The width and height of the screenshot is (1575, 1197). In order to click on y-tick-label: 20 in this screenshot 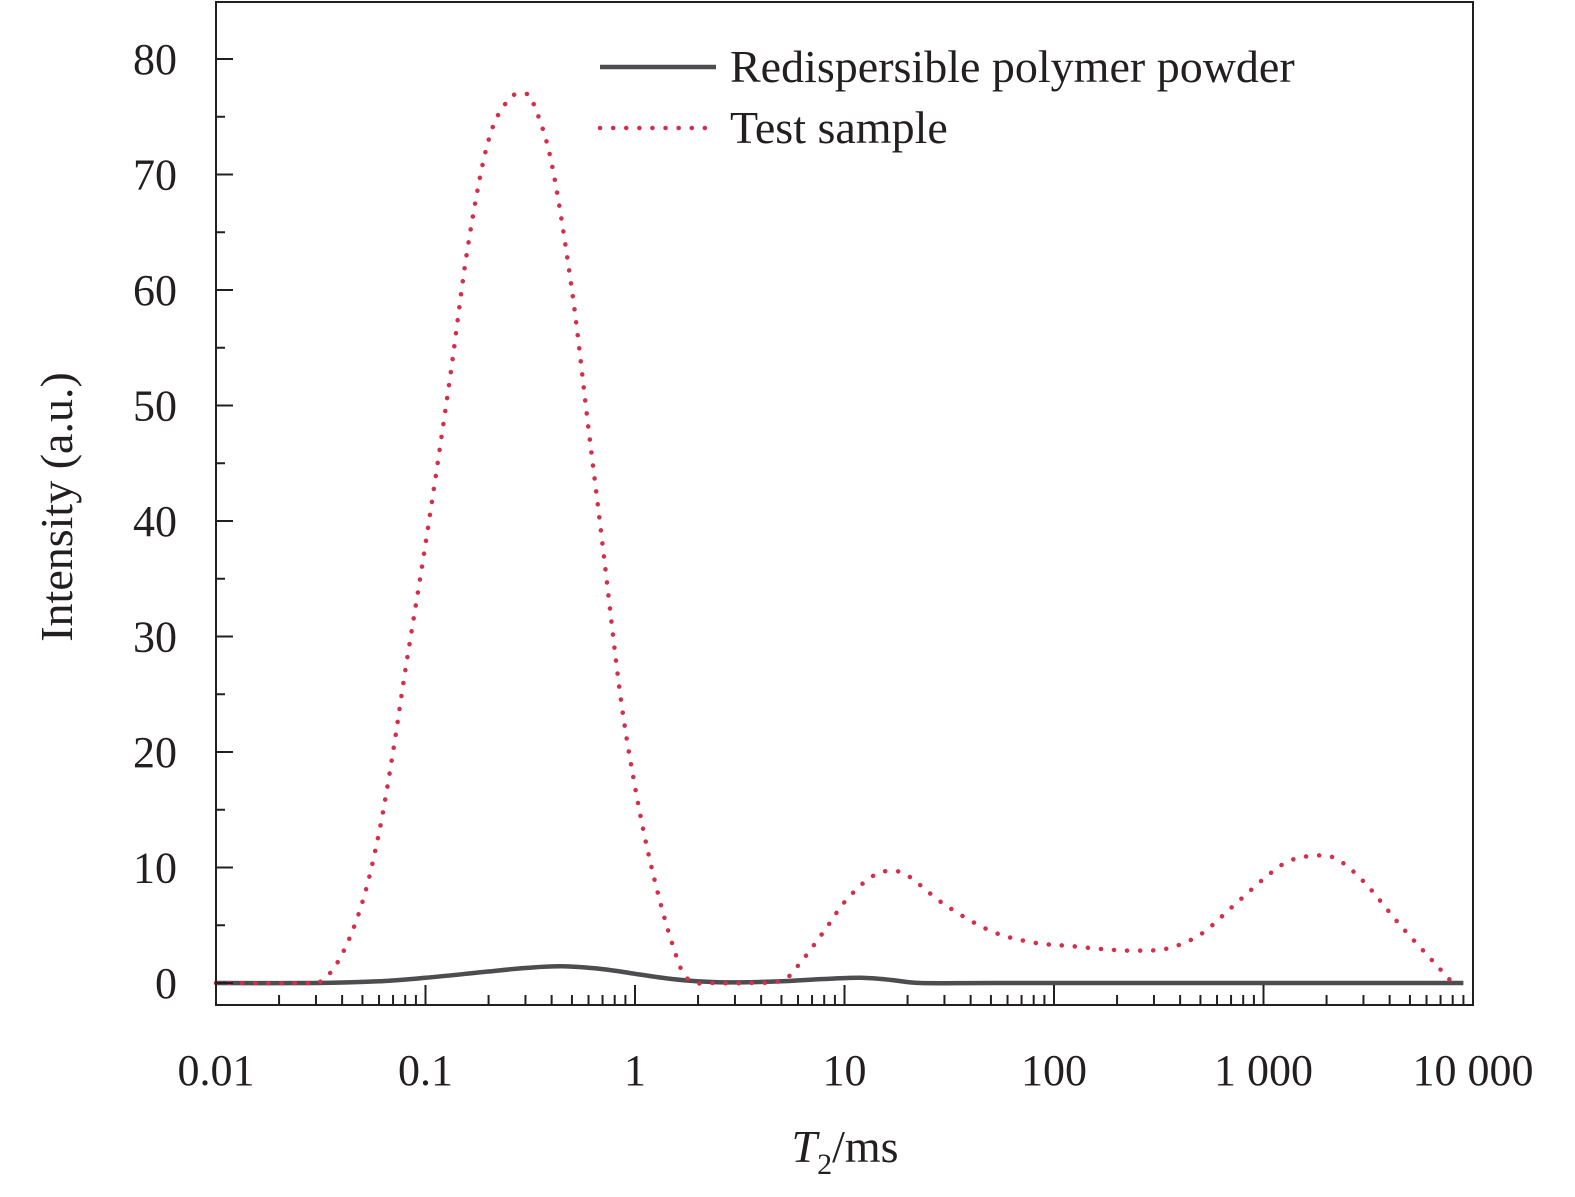, I will do `click(155, 752)`.